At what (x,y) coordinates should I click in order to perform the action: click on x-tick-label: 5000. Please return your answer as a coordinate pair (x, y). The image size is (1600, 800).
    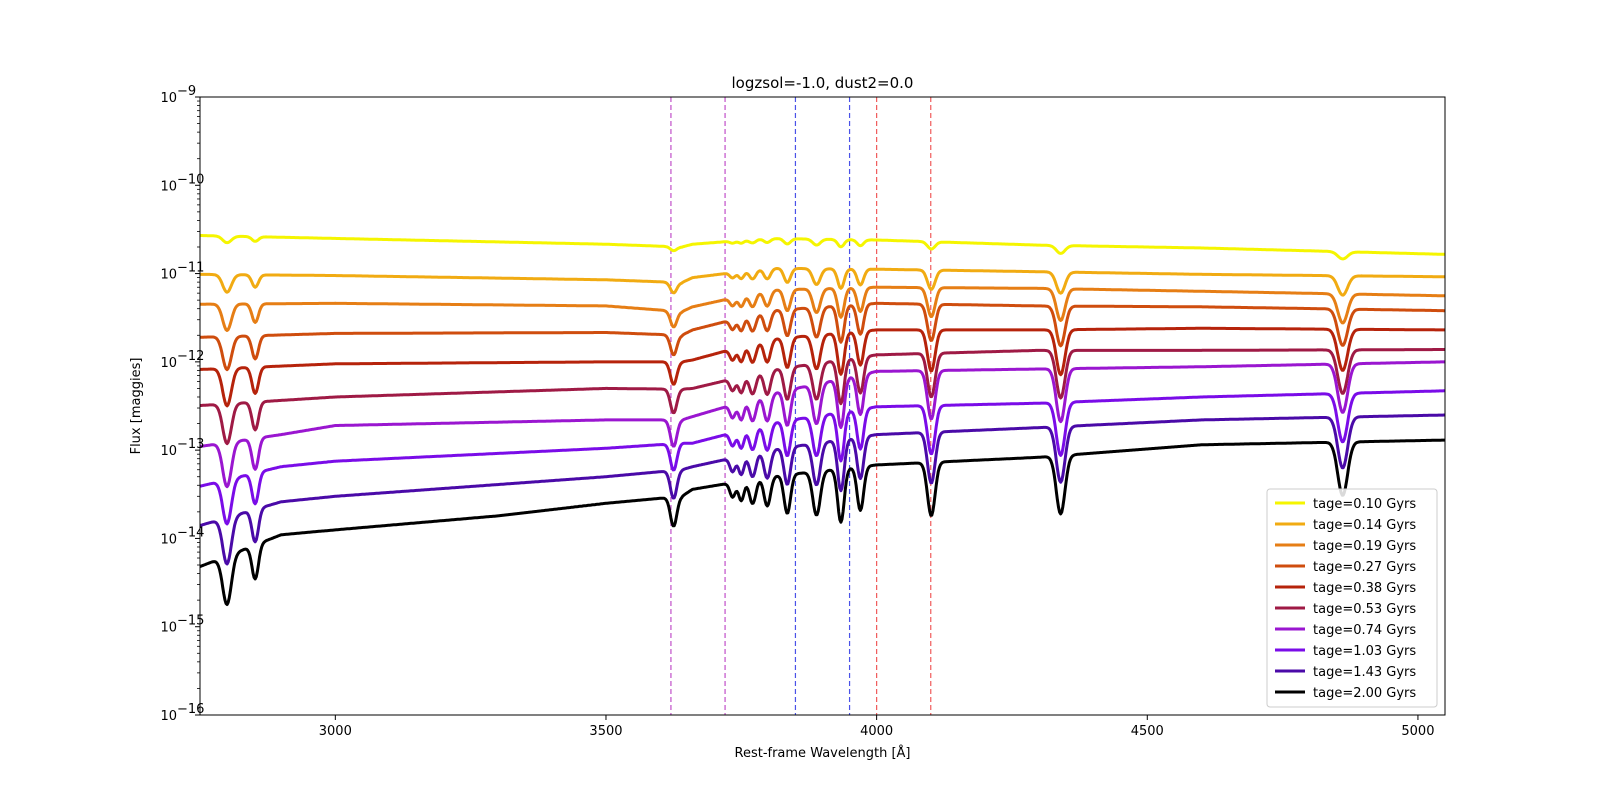
    Looking at the image, I should click on (1417, 731).